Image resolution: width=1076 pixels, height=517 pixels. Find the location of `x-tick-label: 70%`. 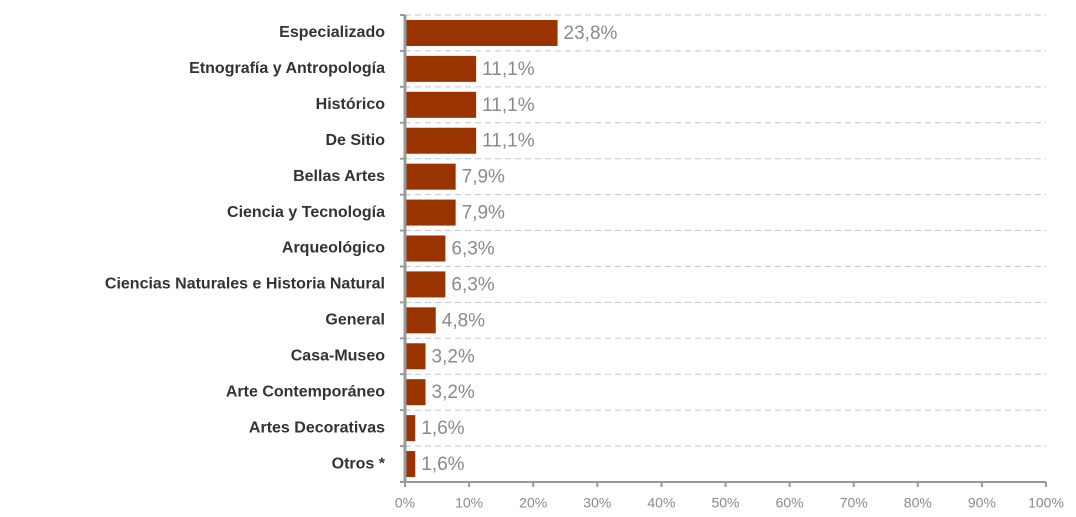

x-tick-label: 70% is located at coordinates (854, 503).